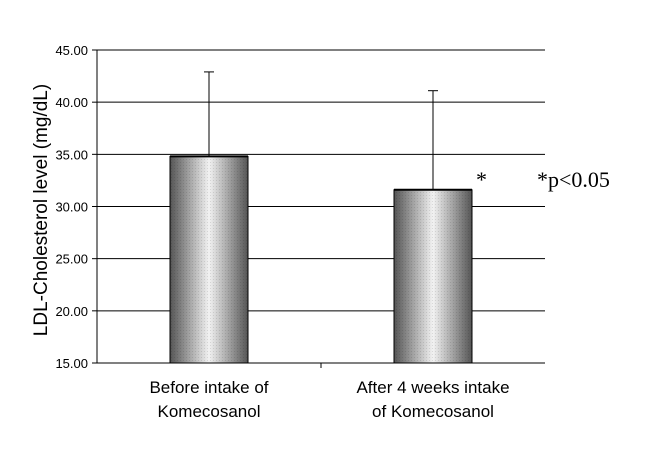 The width and height of the screenshot is (671, 470). I want to click on y-tick-labels: 15.00 20.00 25.00 30.00 35.00 40.00 45.00, so click(71, 207).